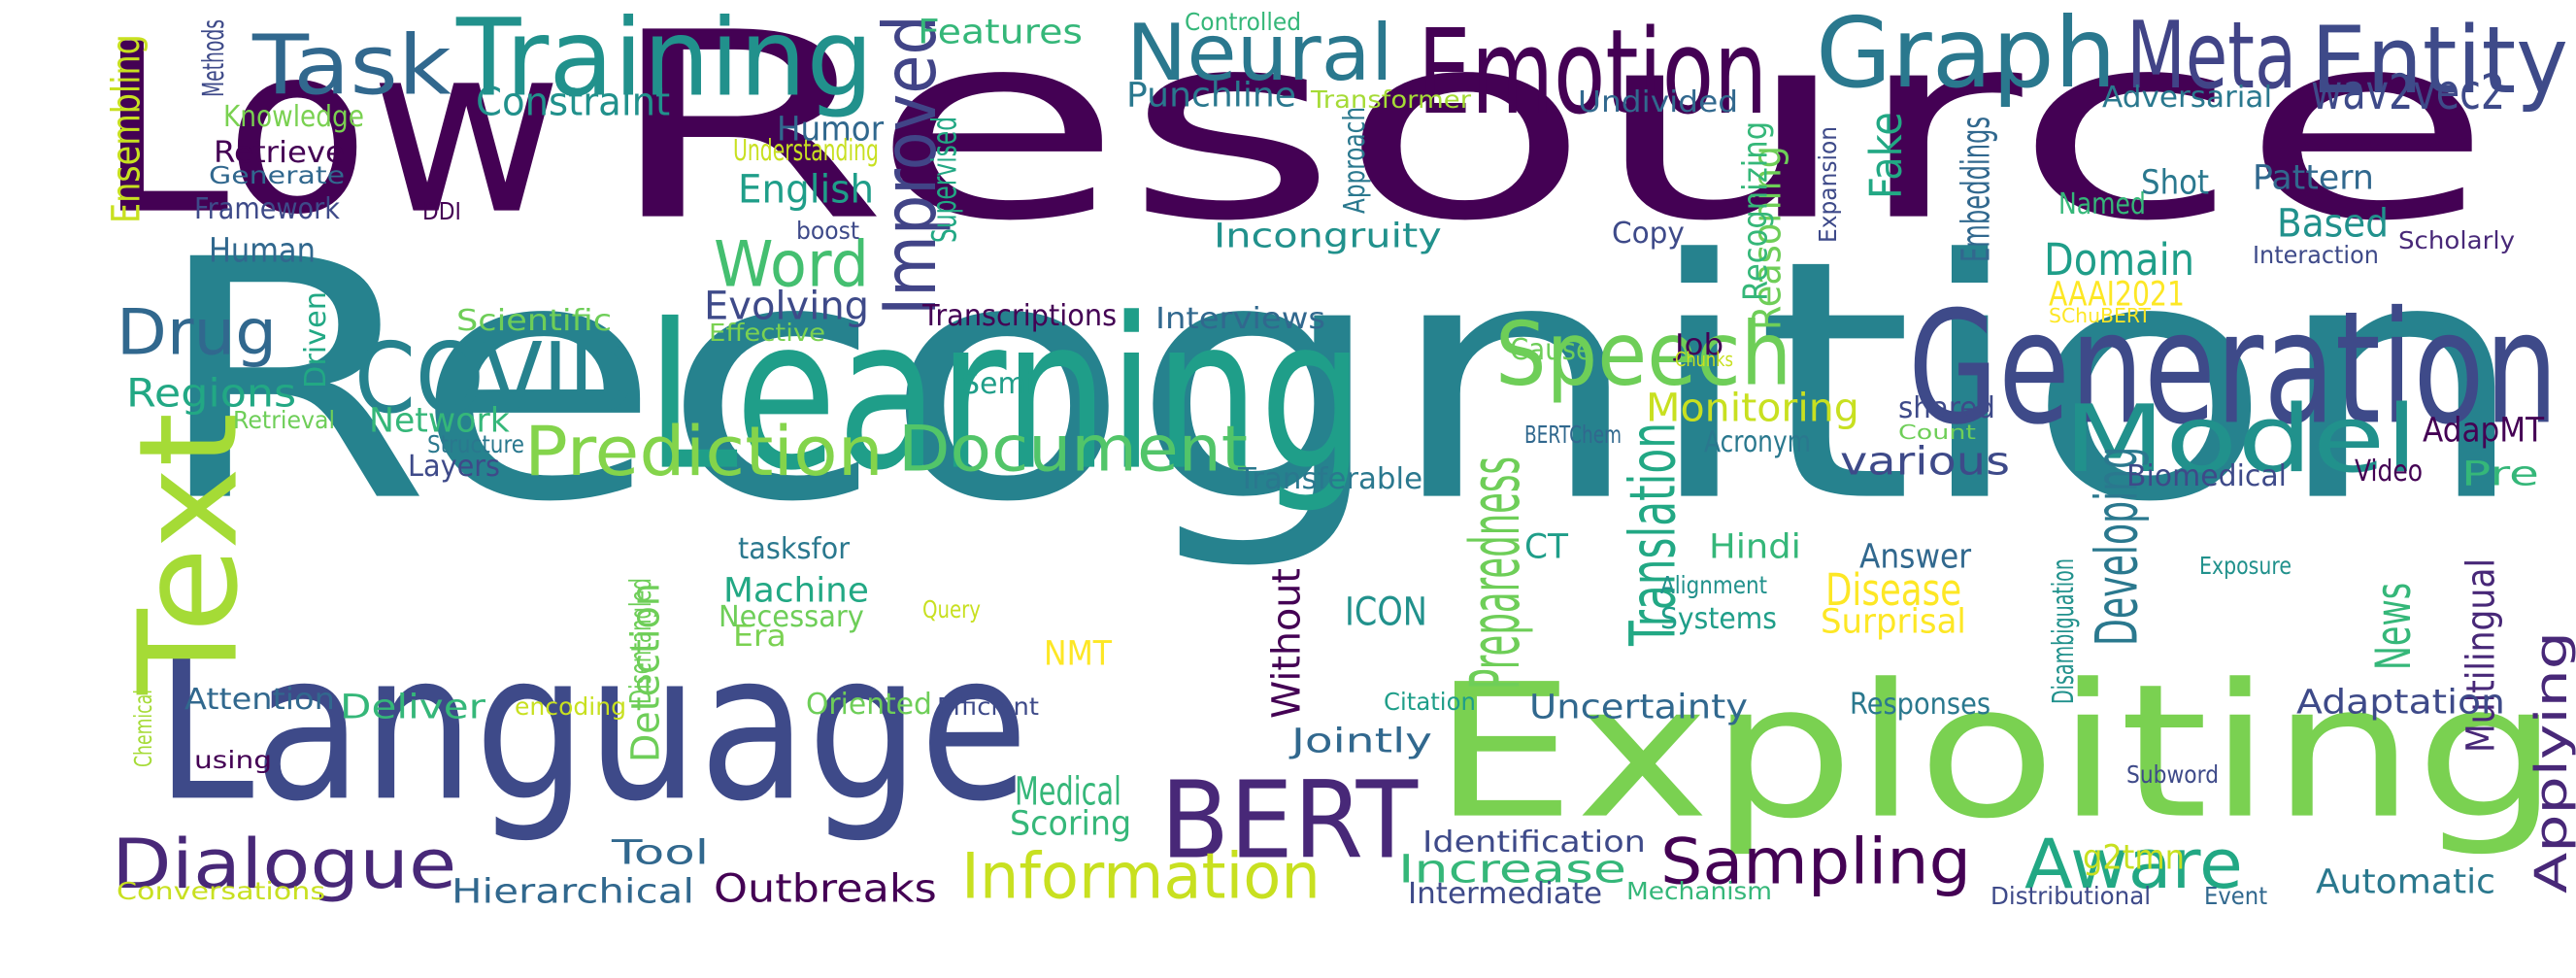  Describe the element at coordinates (212, 393) in the screenshot. I see `cloud-word: Regions` at that location.